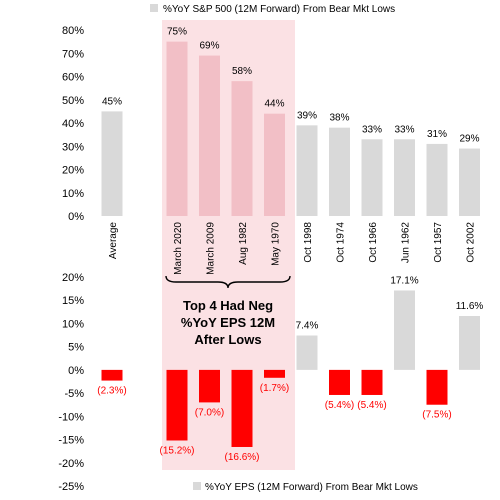  Describe the element at coordinates (308, 242) in the screenshot. I see `x-label-oct-1998: Oct 1998` at that location.